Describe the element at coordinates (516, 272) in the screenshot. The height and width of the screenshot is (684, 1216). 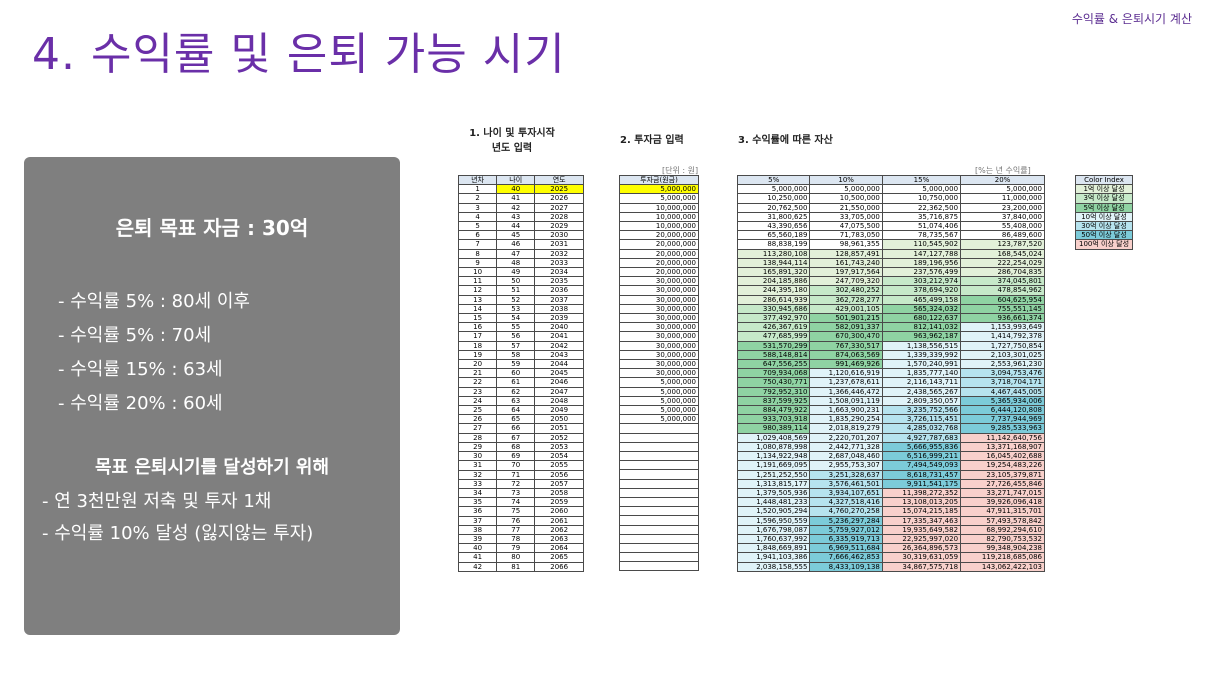
I see `age-table-cell: 49` at that location.